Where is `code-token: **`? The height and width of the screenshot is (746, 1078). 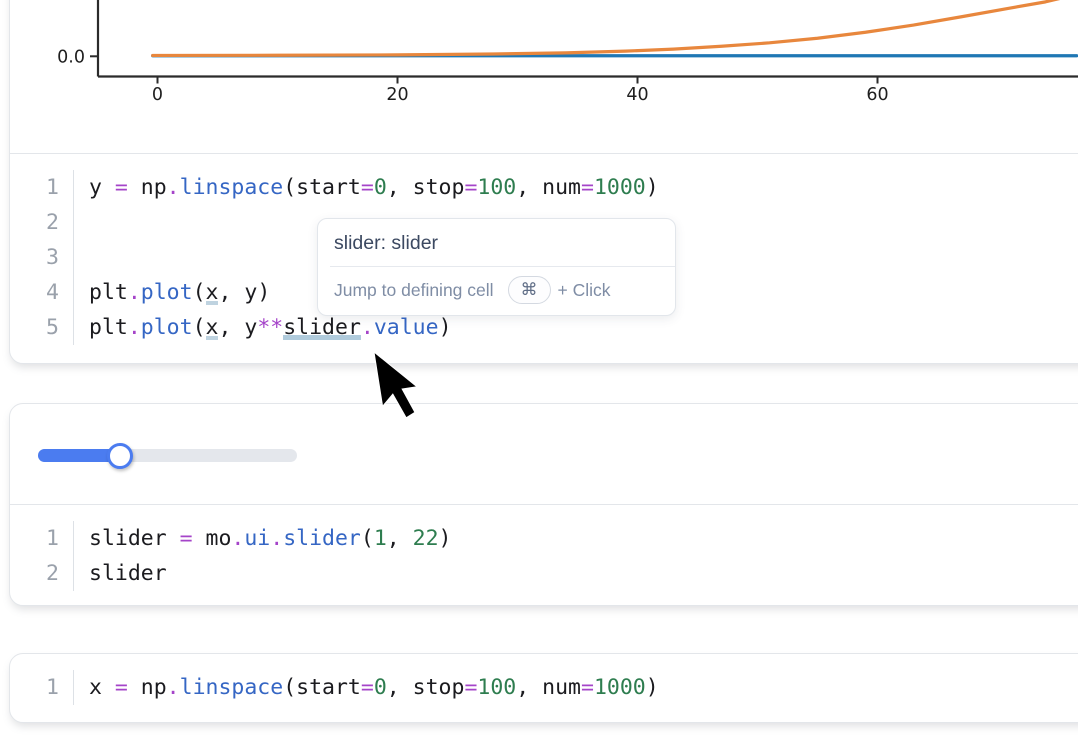
code-token: ** is located at coordinates (270, 327).